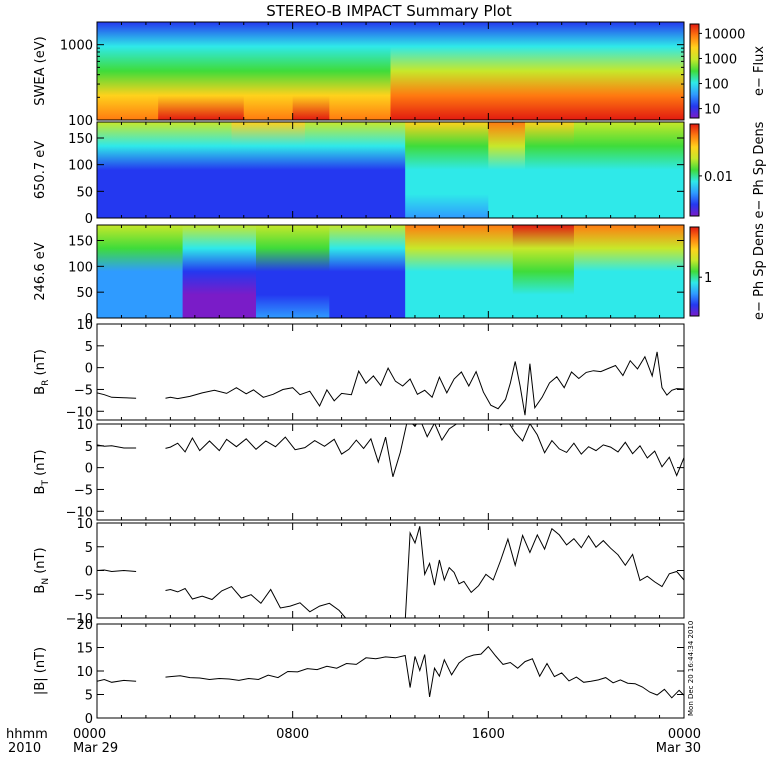  I want to click on colorbar-tick-label: 10000, so click(724, 34).